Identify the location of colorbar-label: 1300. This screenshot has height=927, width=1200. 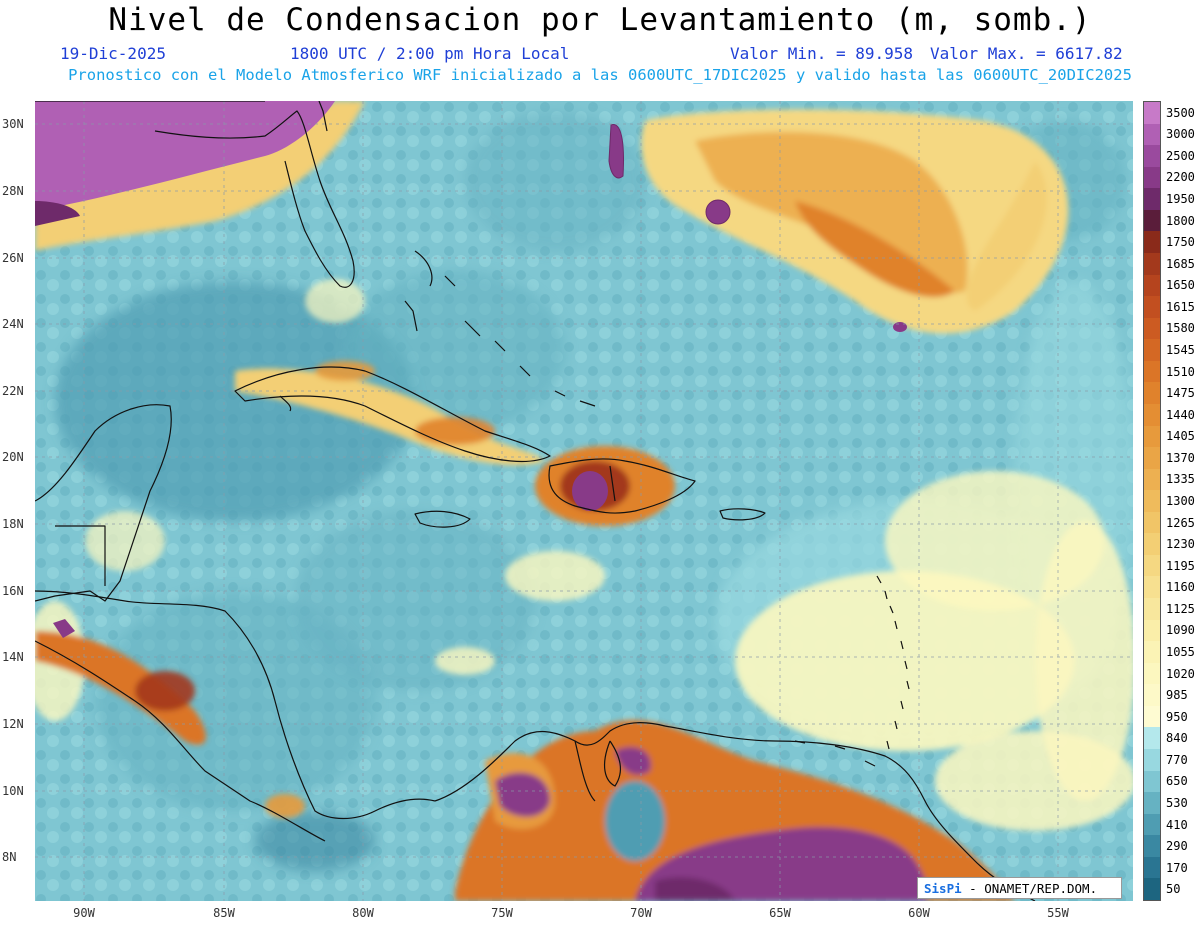
(1180, 501).